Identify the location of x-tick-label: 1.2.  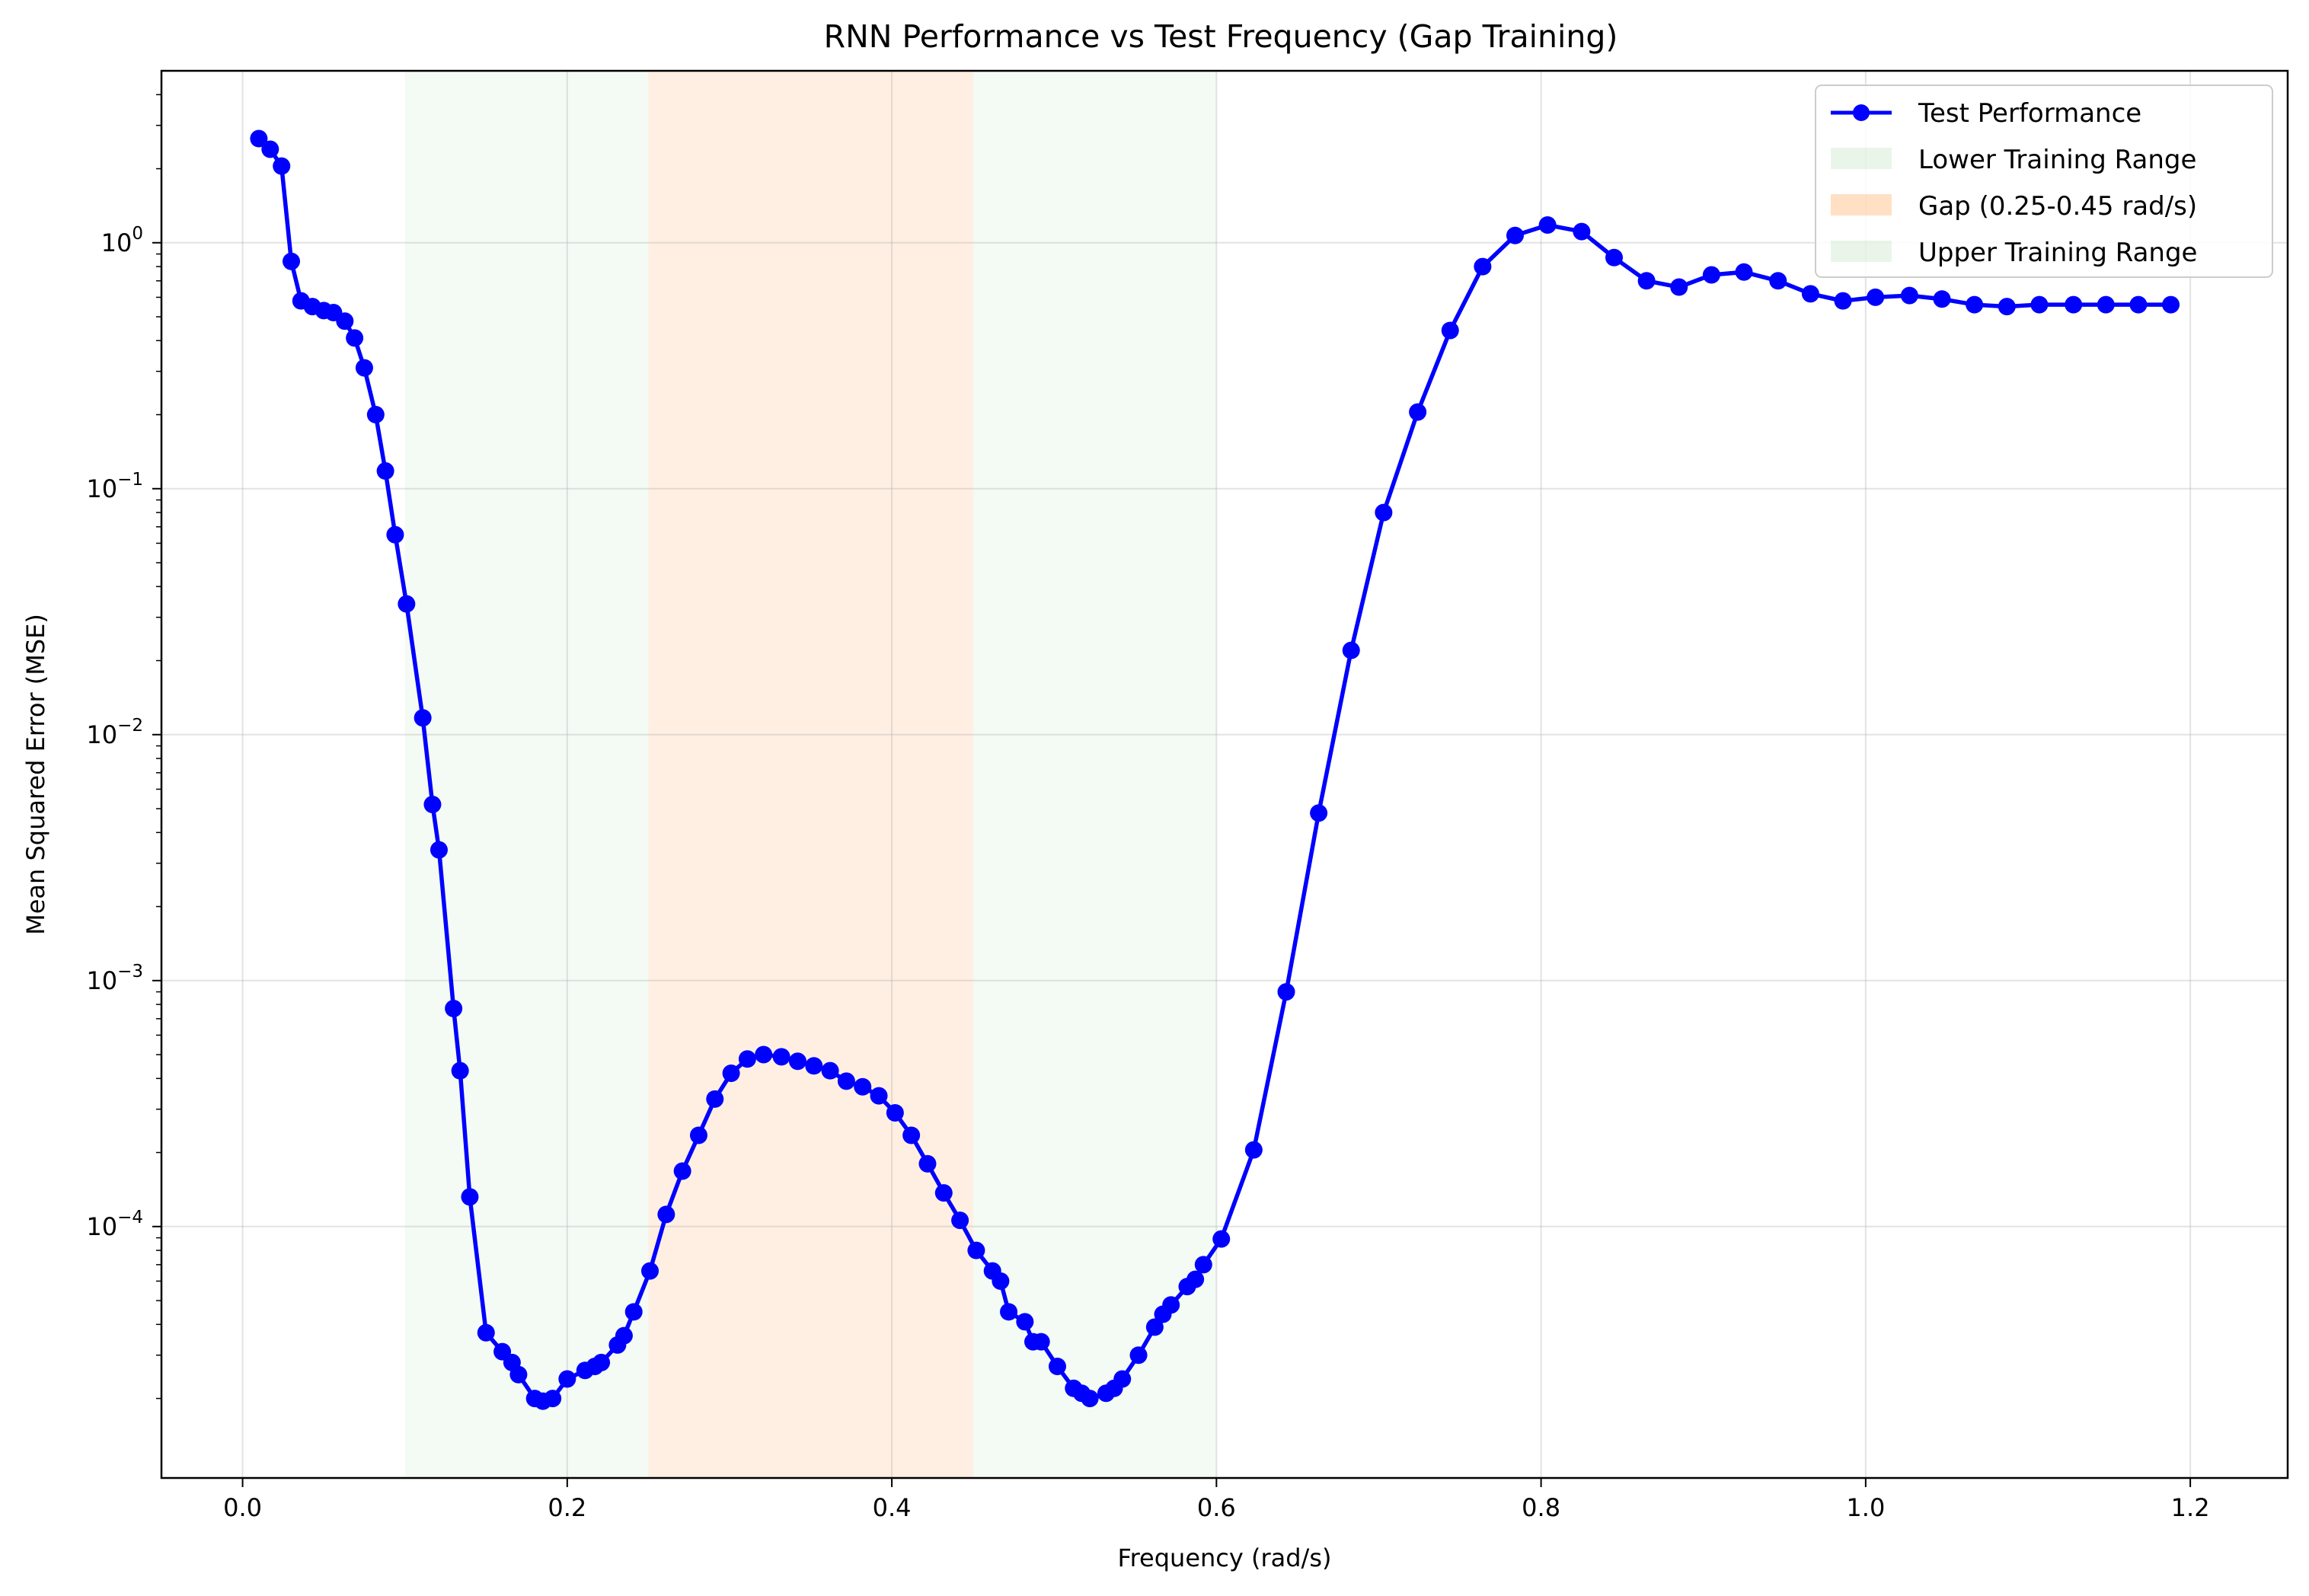
(2190, 1507).